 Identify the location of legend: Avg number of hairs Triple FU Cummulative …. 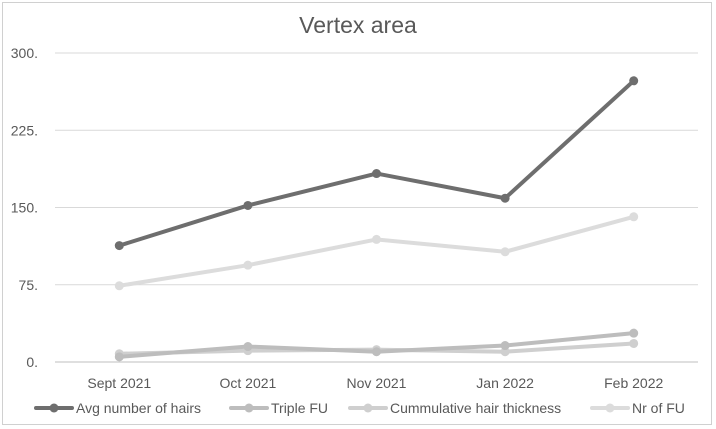
(359, 408).